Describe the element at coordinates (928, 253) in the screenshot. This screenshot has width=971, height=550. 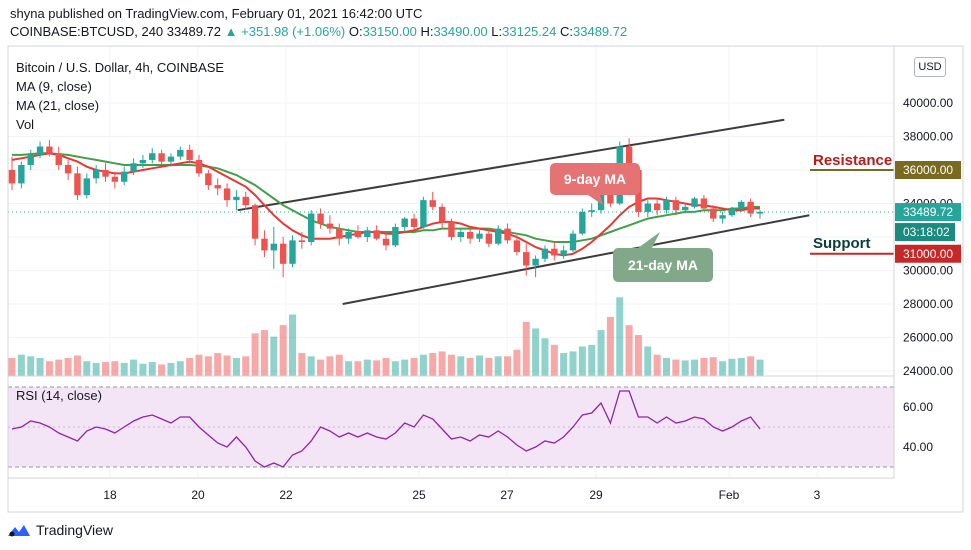
I see `support-badge-box` at that location.